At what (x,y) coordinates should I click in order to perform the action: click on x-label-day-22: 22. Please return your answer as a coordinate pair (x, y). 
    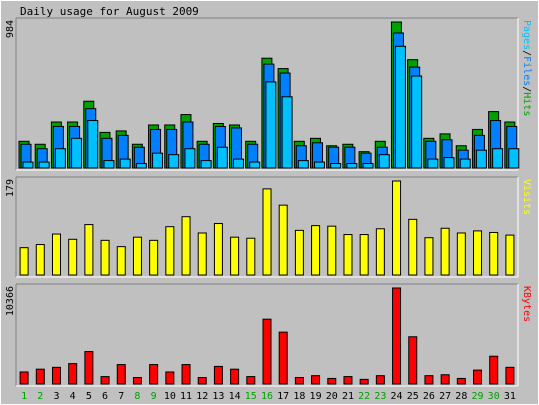
    Looking at the image, I should click on (364, 396).